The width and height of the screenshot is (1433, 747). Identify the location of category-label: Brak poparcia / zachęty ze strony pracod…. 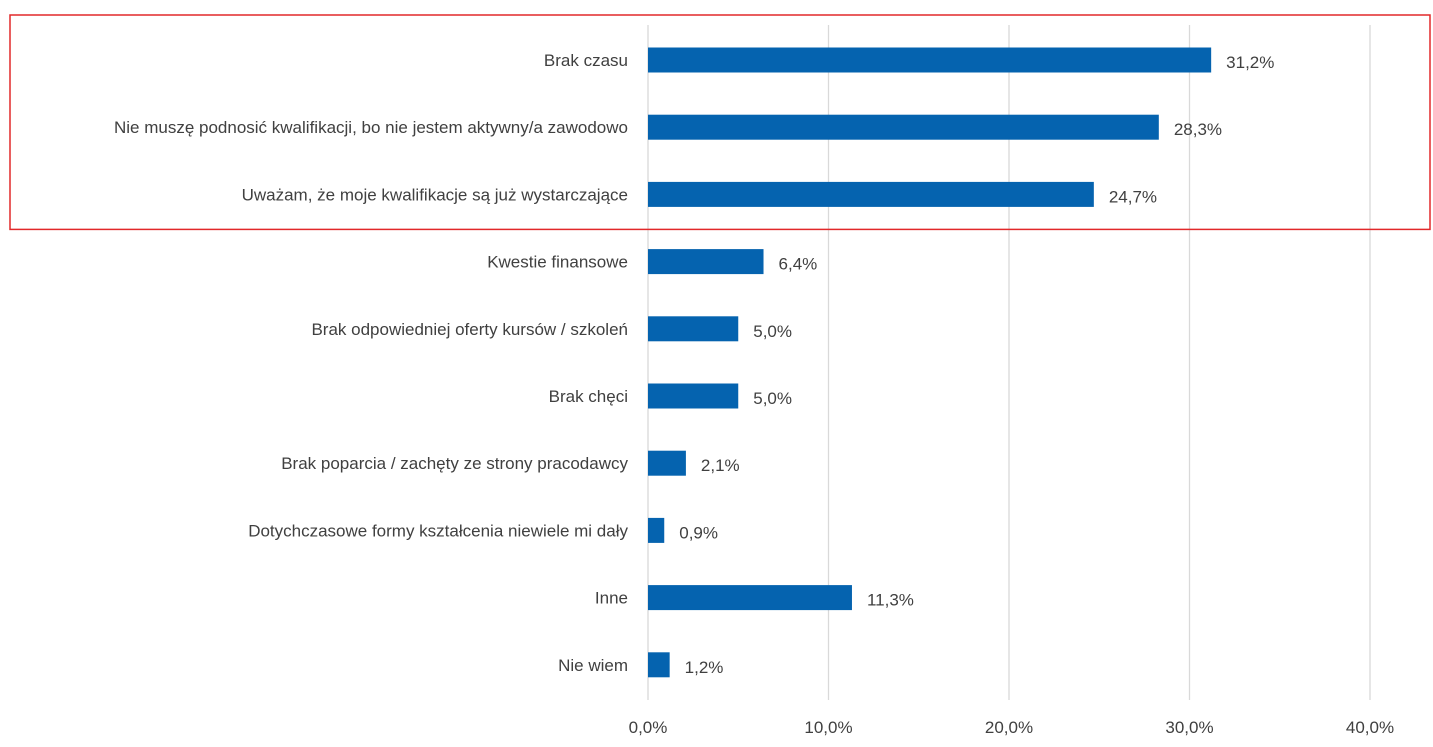
(454, 463).